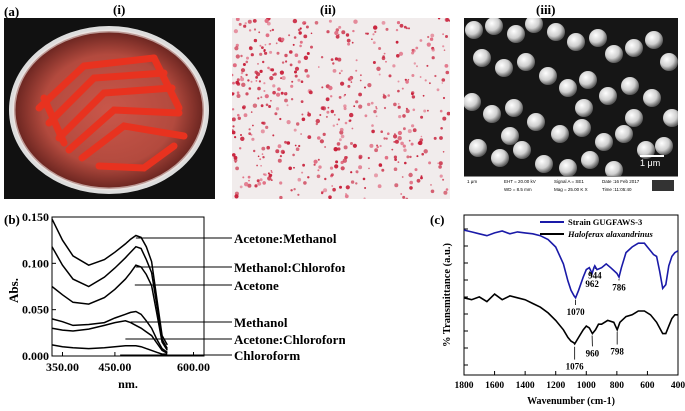  I want to click on peak-label: 798, so click(617, 352).